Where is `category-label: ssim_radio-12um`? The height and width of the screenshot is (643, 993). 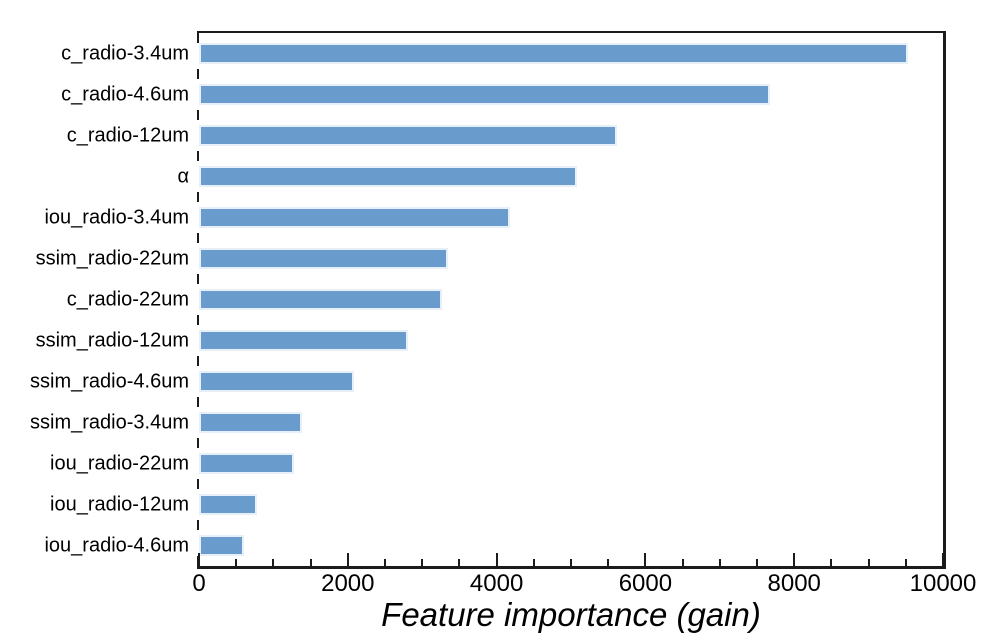
category-label: ssim_radio-12um is located at coordinates (112, 340).